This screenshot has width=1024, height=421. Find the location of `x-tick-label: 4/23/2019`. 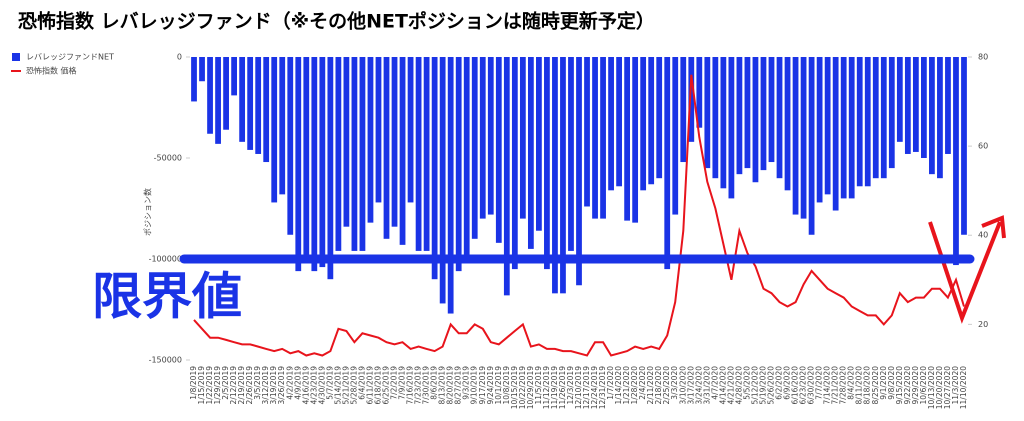

x-tick-label: 4/23/2019 is located at coordinates (313, 385).